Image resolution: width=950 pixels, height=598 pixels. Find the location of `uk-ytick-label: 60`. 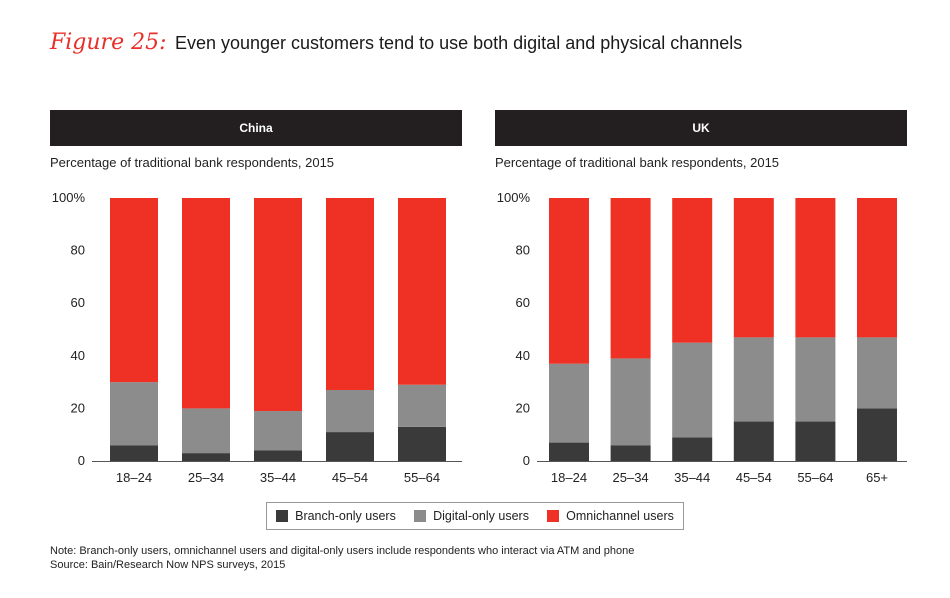

uk-ytick-label: 60 is located at coordinates (523, 302).